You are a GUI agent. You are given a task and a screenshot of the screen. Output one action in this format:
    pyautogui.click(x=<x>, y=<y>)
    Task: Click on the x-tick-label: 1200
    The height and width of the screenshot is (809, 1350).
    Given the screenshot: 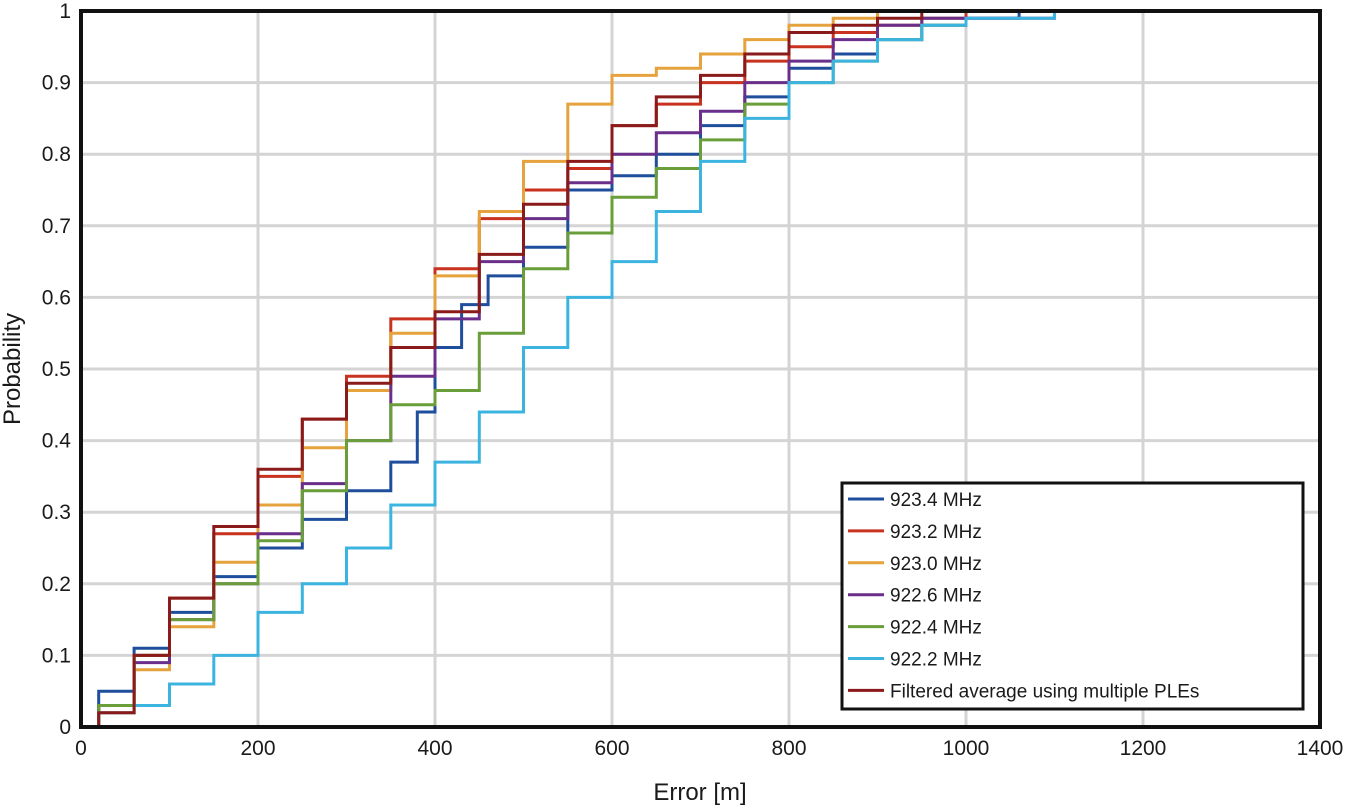 What is the action you would take?
    pyautogui.click(x=1143, y=748)
    